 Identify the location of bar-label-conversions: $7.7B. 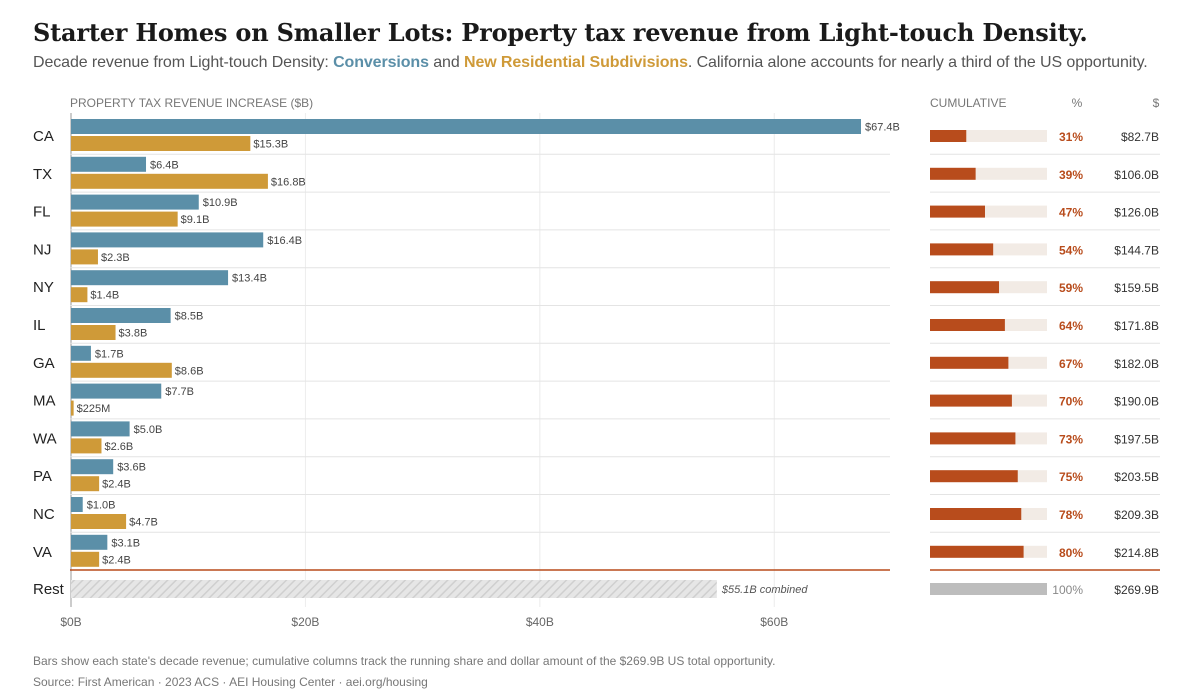
(179, 392).